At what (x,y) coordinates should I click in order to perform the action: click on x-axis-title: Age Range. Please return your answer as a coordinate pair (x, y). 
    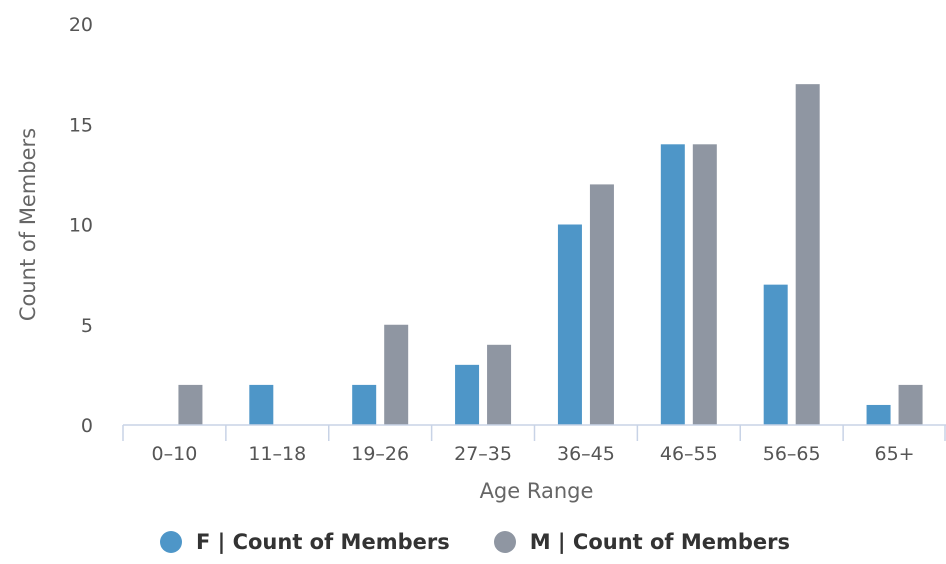
    Looking at the image, I should click on (537, 491).